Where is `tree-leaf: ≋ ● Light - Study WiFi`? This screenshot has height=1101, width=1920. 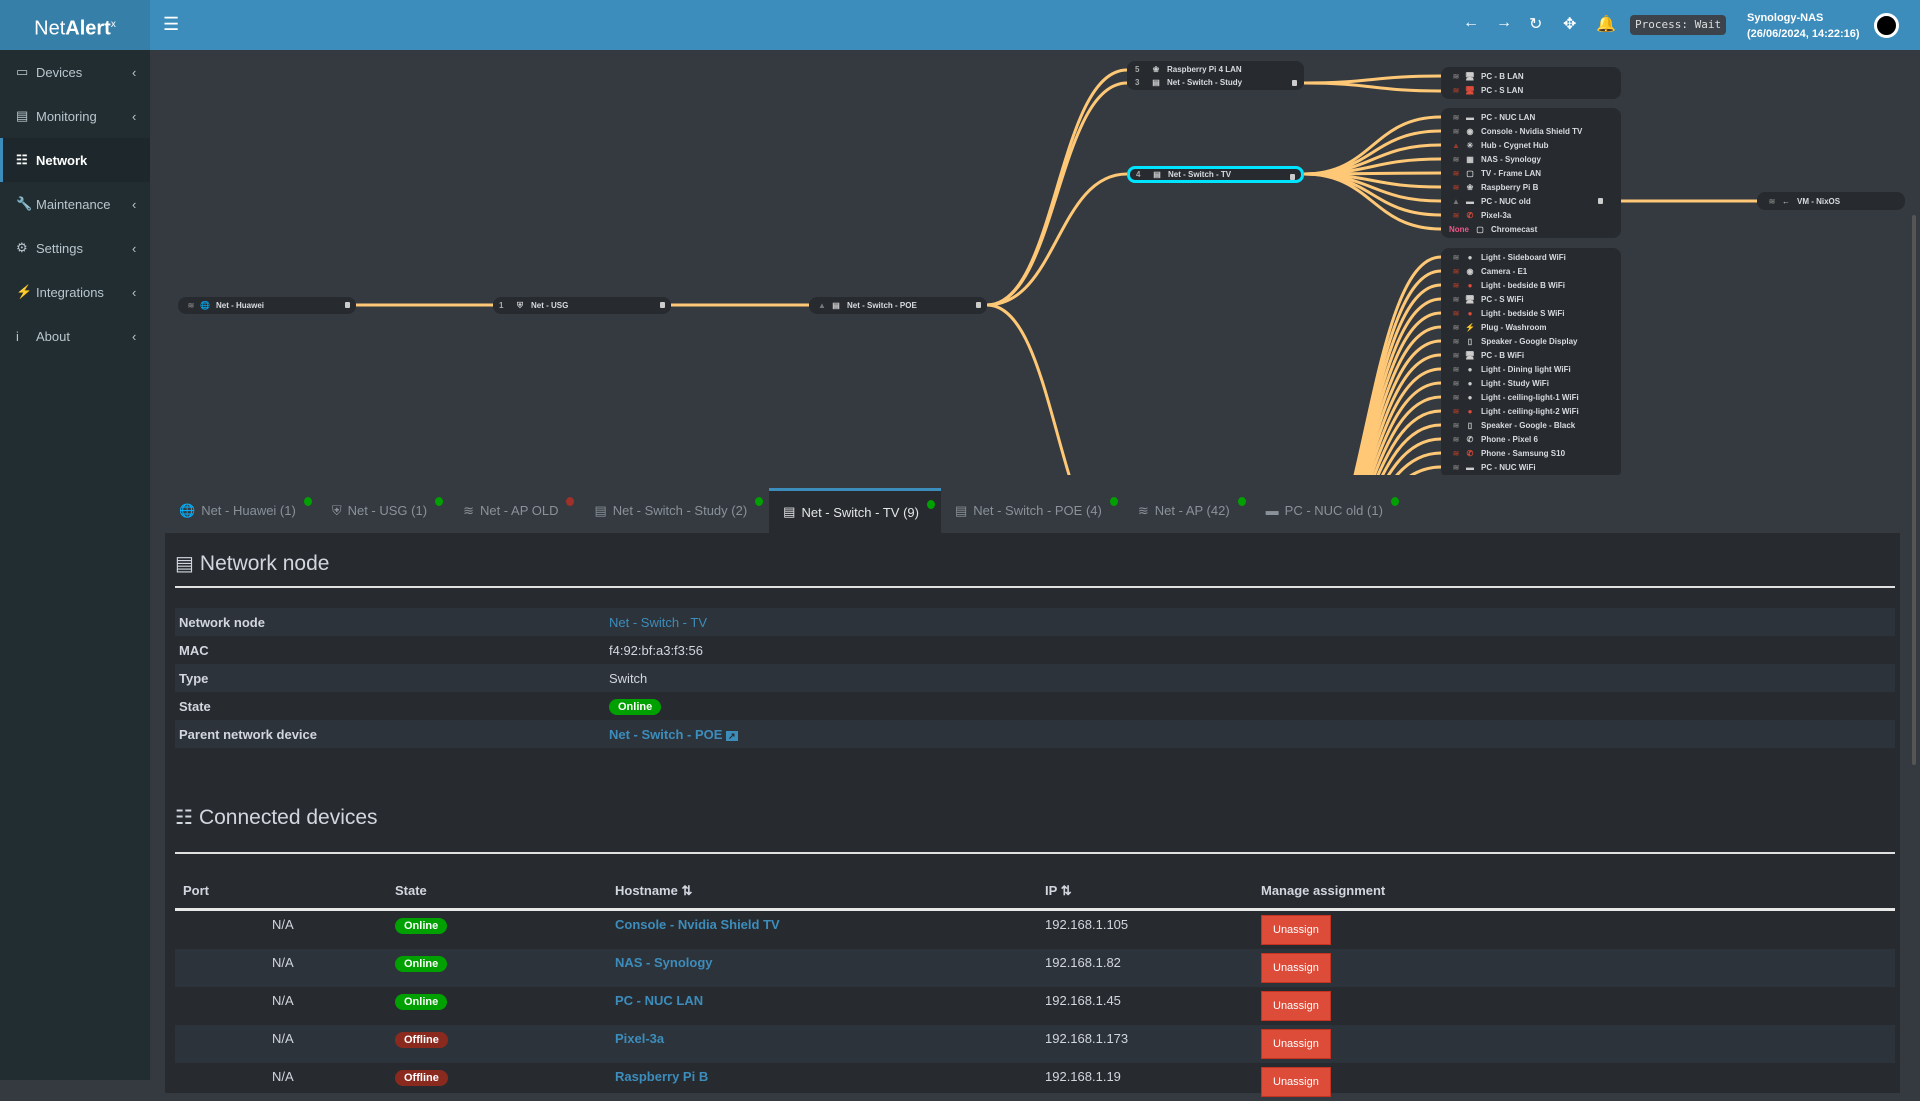 tree-leaf: ≋ ● Light - Study WiFi is located at coordinates (1499, 383).